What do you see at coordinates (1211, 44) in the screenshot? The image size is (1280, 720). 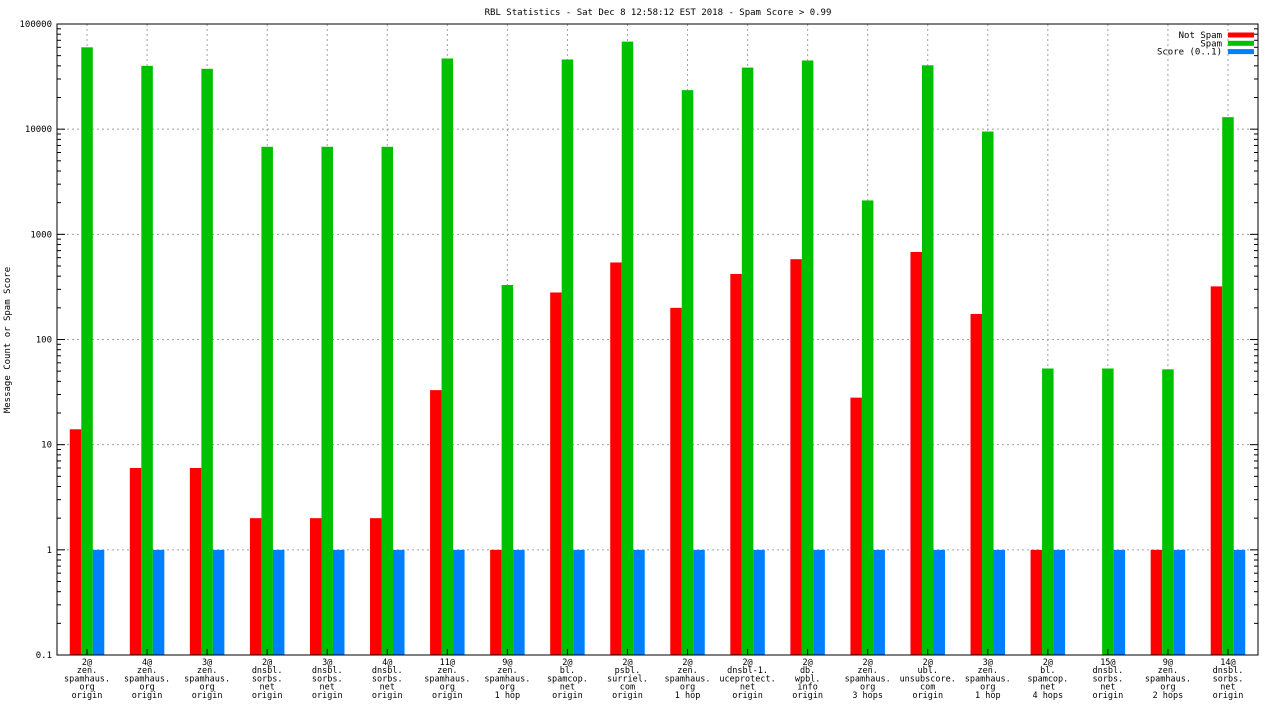 I see `legend-label: Spam` at bounding box center [1211, 44].